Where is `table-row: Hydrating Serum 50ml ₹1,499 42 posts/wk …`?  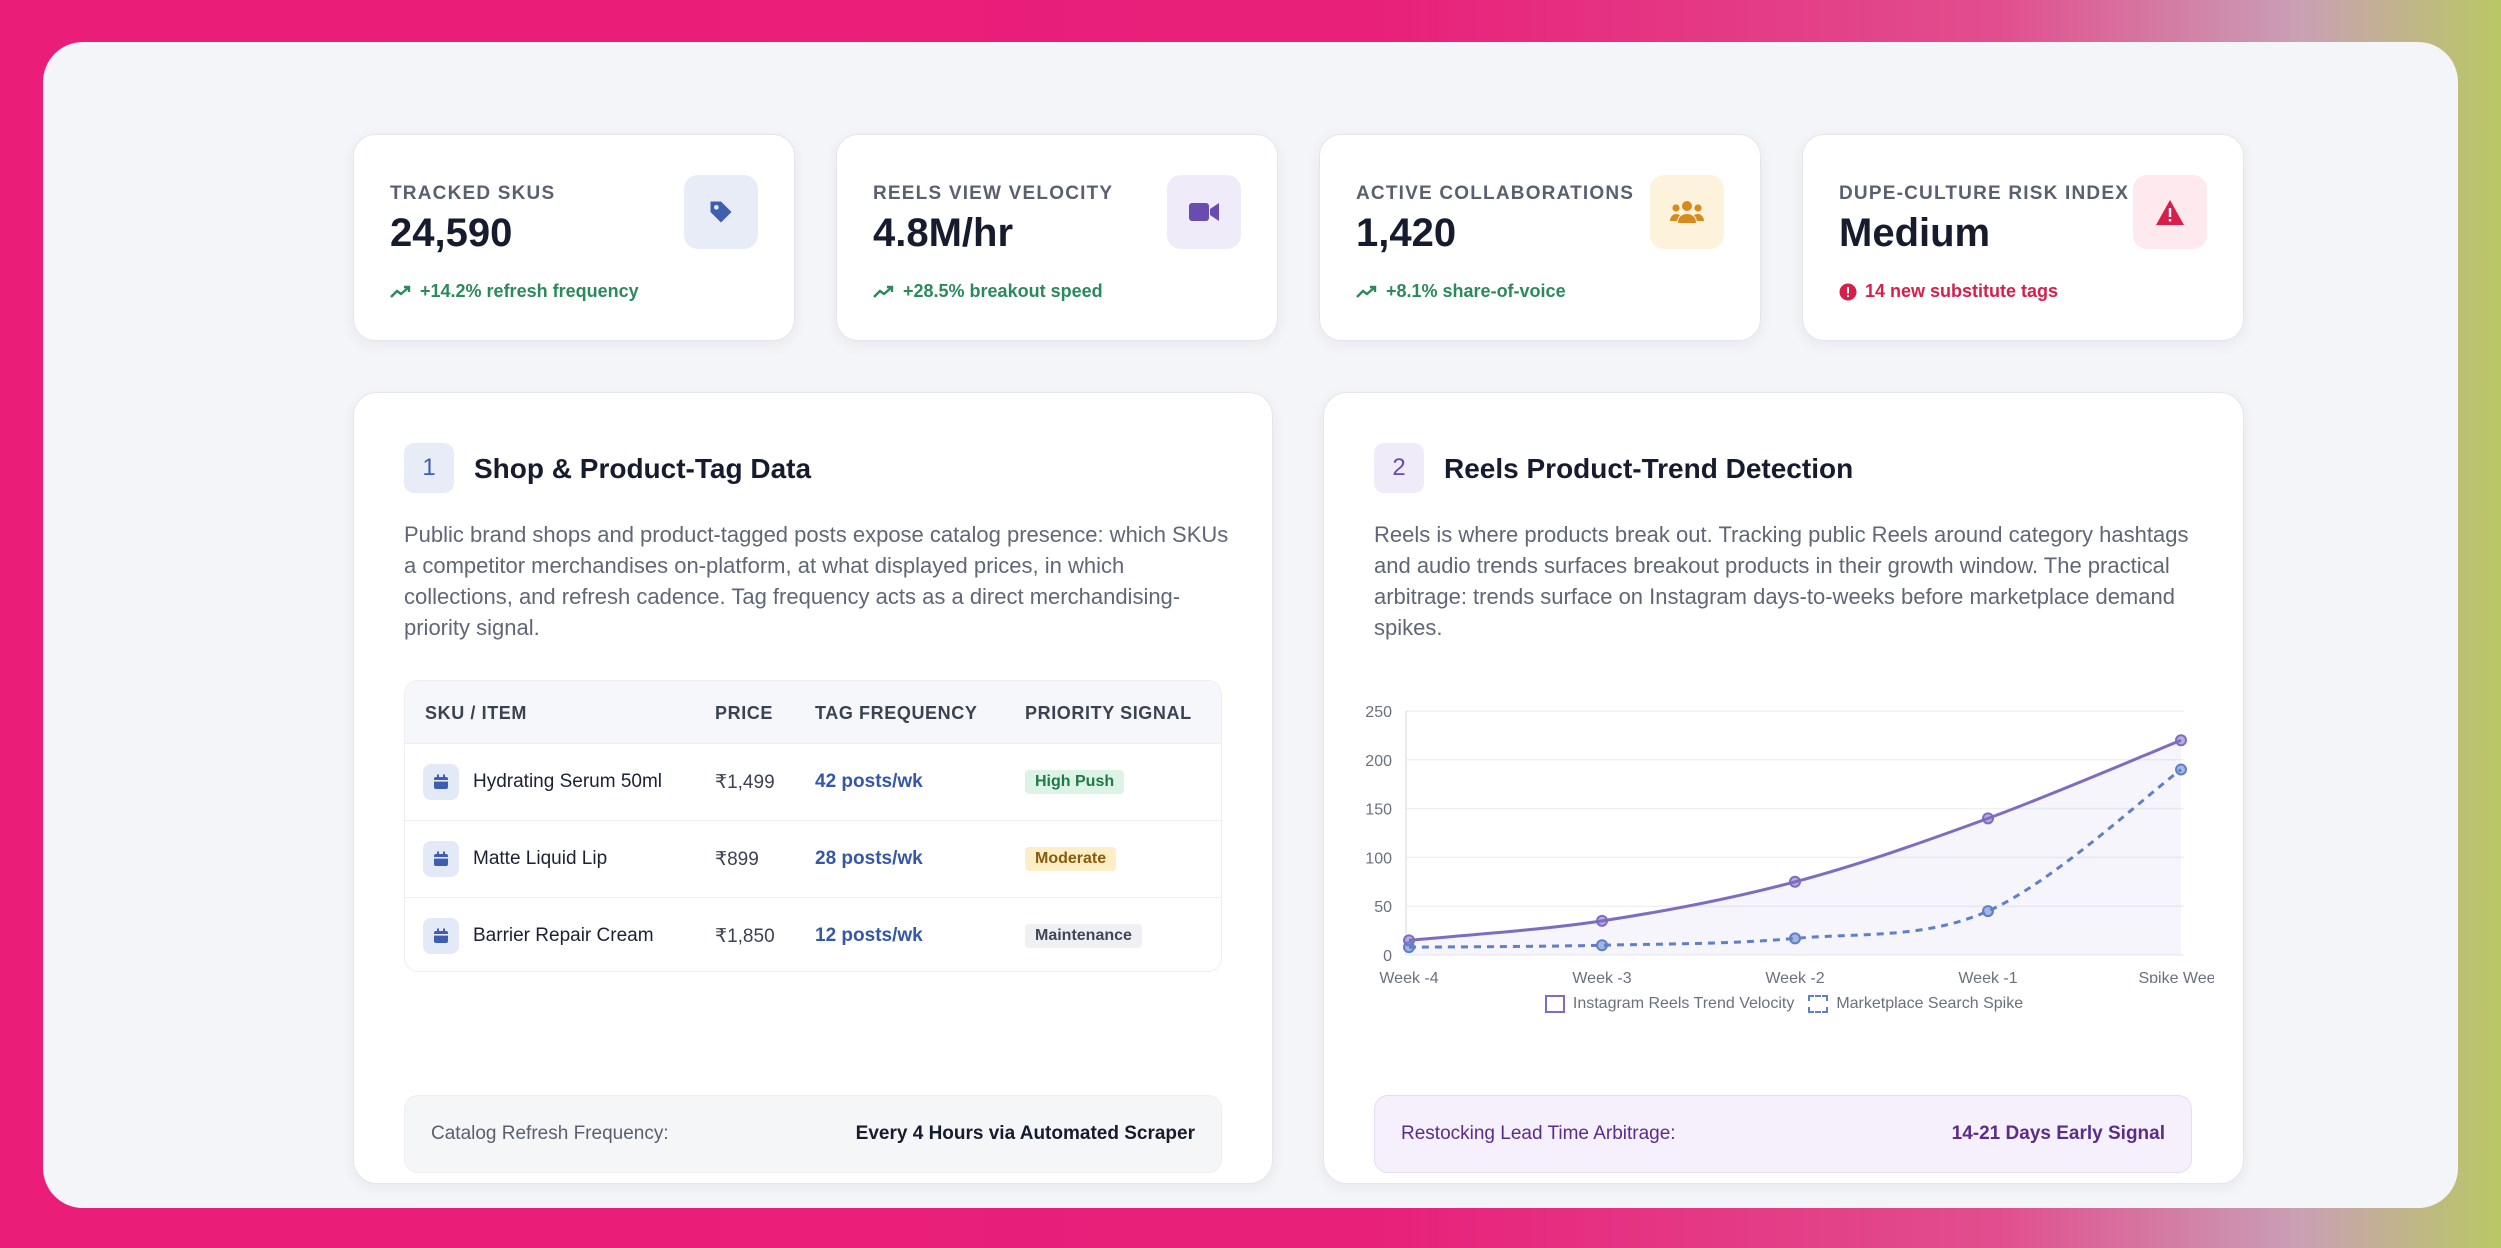
table-row: Hydrating Serum 50ml ₹1,499 42 posts/wk … is located at coordinates (813, 782).